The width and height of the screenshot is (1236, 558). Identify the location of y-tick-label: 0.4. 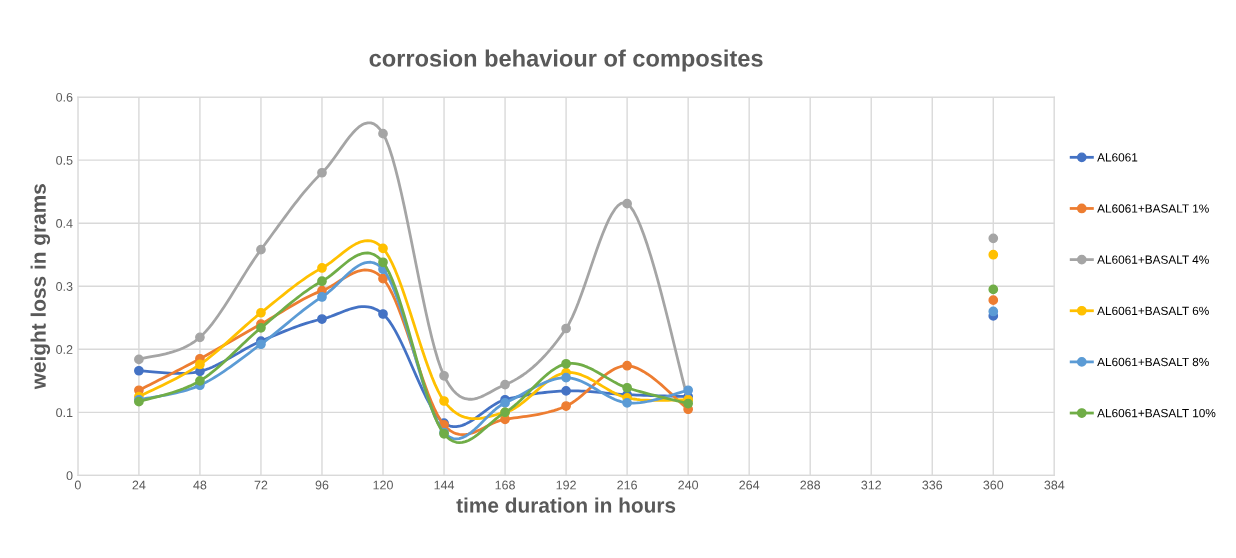
(64, 223).